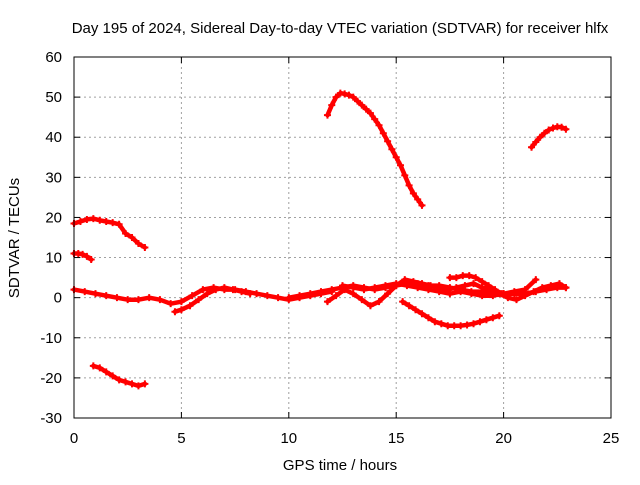  Describe the element at coordinates (288, 438) in the screenshot. I see `x-tick-label: 10` at that location.